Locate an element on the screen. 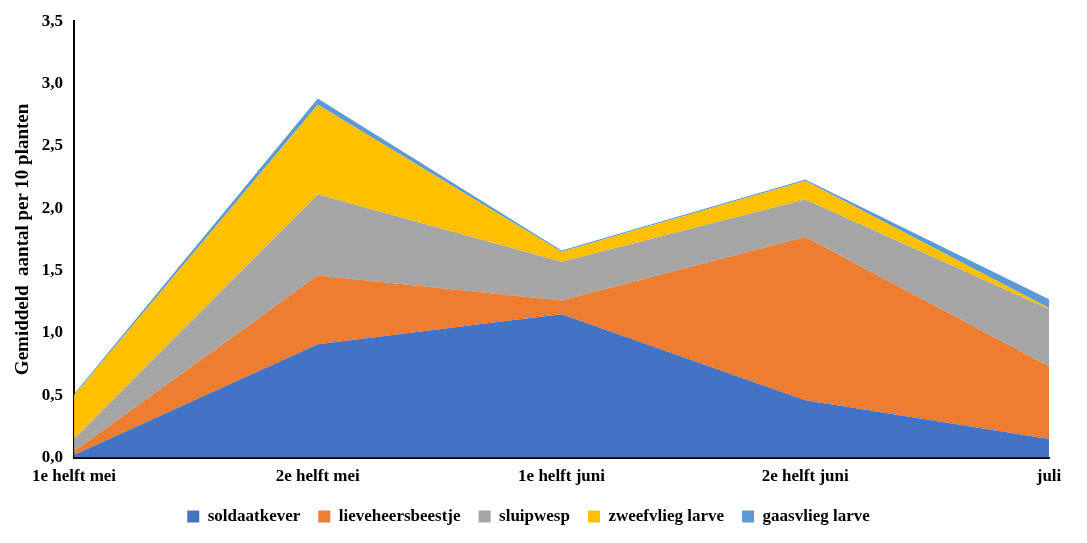 This screenshot has width=1087, height=543. legend-label: zweefvlieg larve is located at coordinates (666, 515).